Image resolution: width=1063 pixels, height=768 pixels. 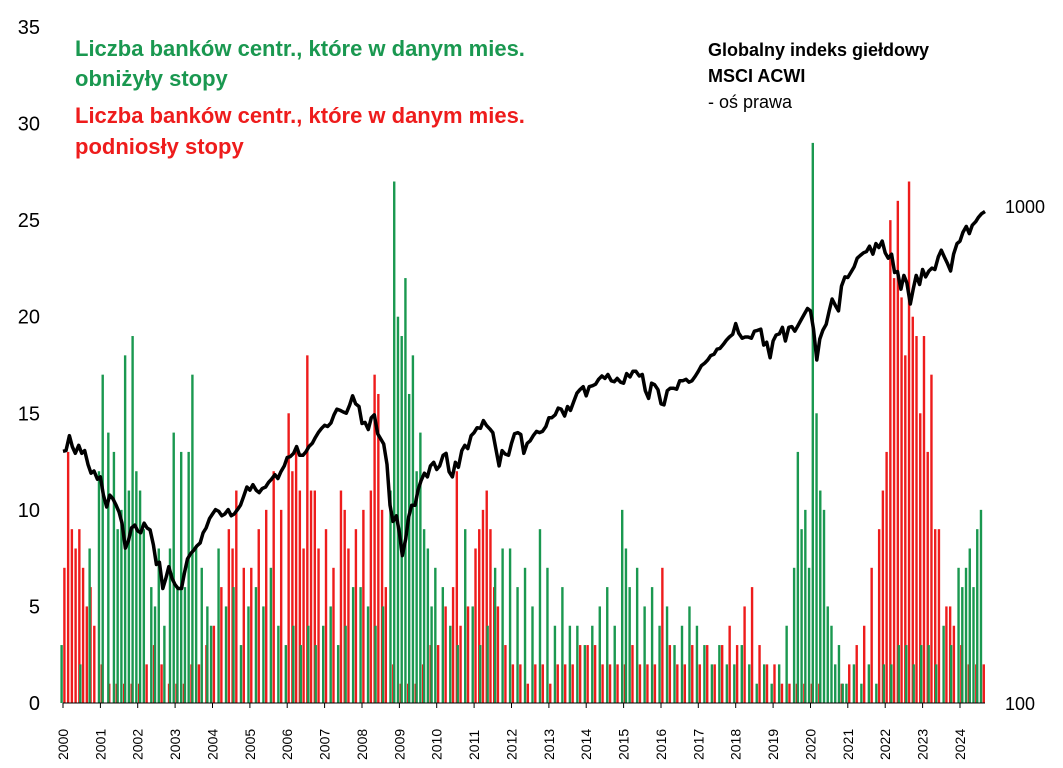 What do you see at coordinates (29, 511) in the screenshot?
I see `y-left-tick-10: 10` at bounding box center [29, 511].